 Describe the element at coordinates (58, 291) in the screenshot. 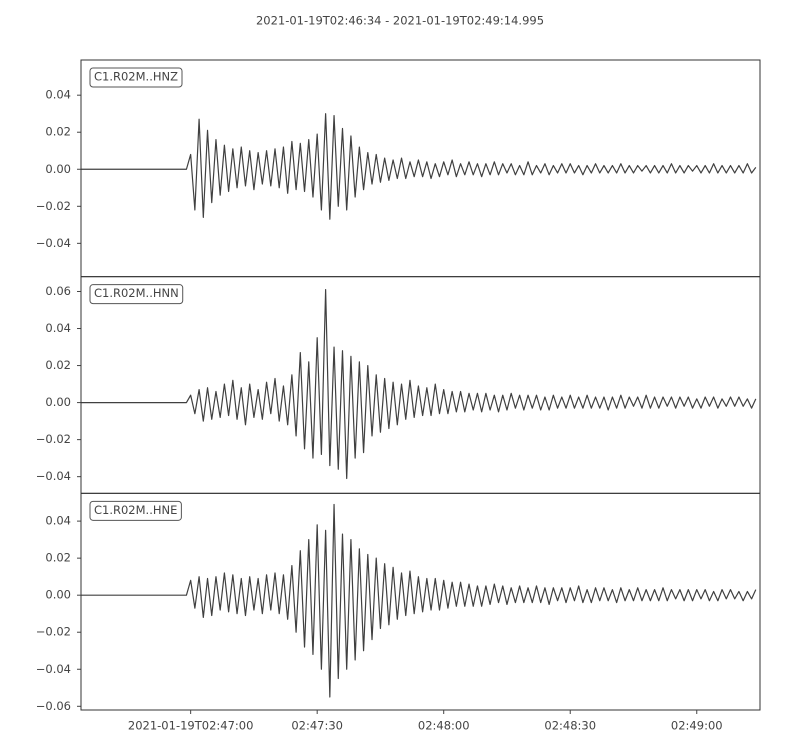

I see `y-tick-label: 0.06` at that location.